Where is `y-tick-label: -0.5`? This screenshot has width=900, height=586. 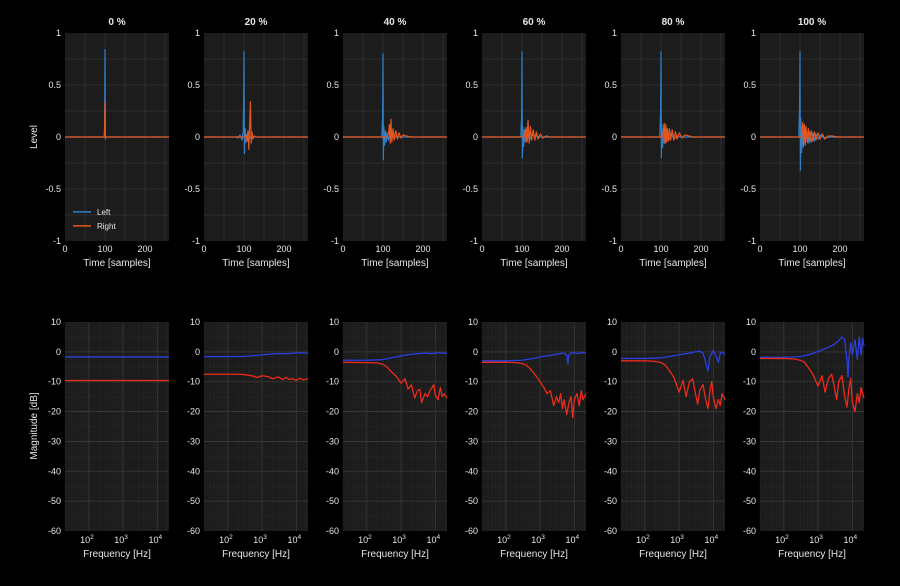 y-tick-label: -0.5 is located at coordinates (53, 189).